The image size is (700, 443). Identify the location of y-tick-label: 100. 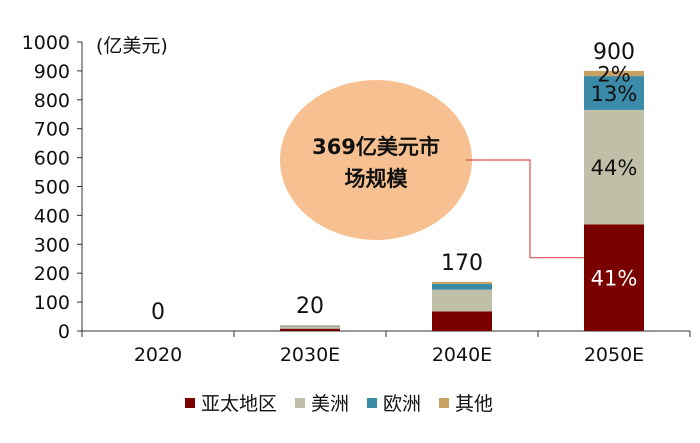
(52, 303).